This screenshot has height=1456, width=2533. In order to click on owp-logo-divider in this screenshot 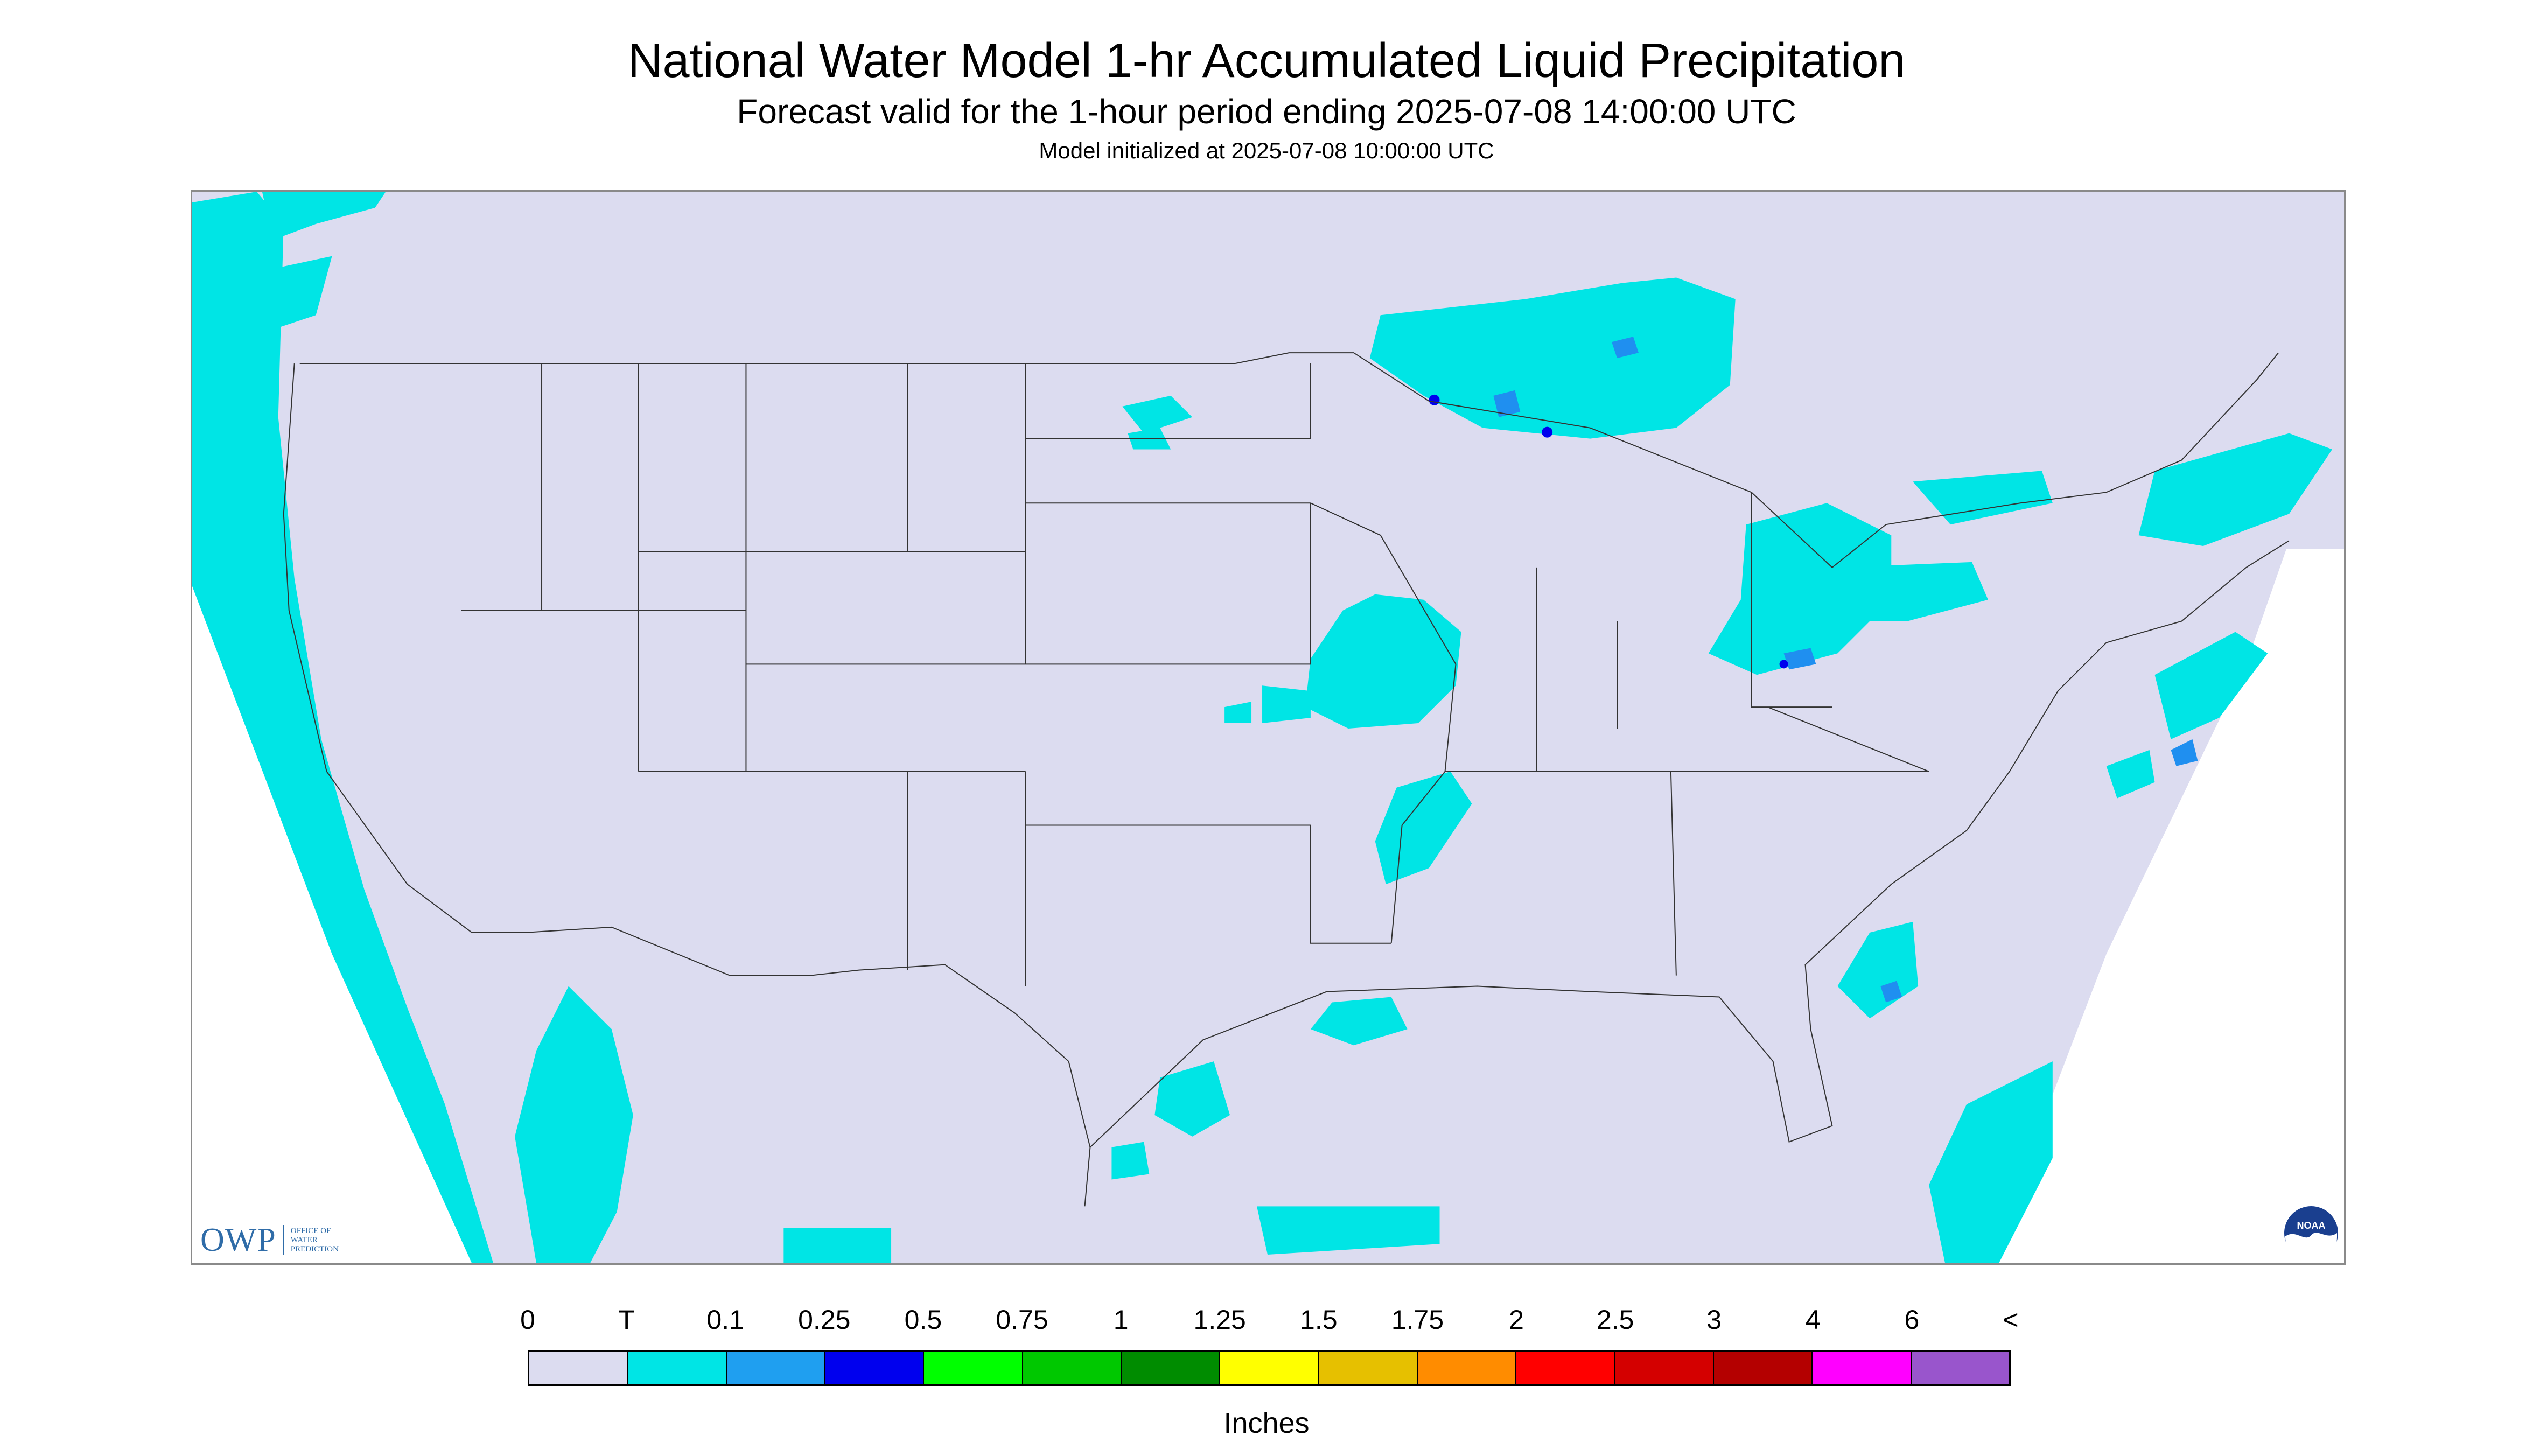, I will do `click(283, 1240)`.